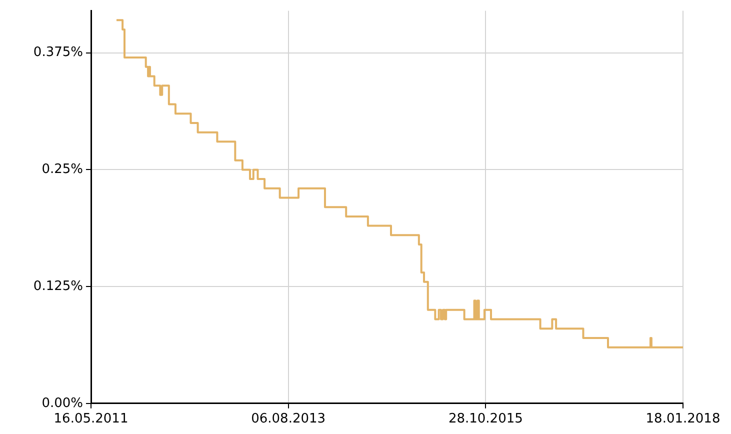  I want to click on x-tick-label: 18.01.2018, so click(683, 419).